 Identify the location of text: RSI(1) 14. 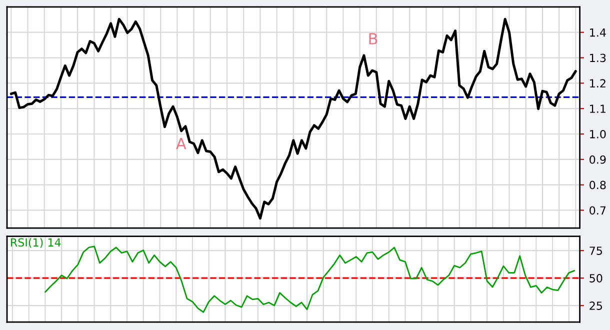
(35, 243).